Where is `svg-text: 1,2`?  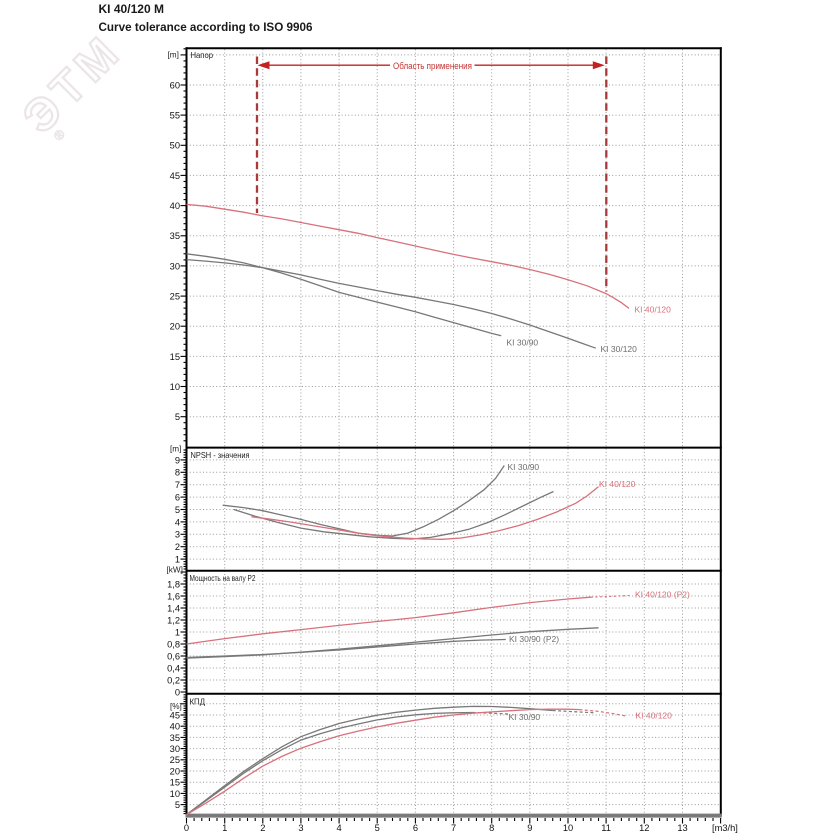
svg-text: 1,2 is located at coordinates (173, 620).